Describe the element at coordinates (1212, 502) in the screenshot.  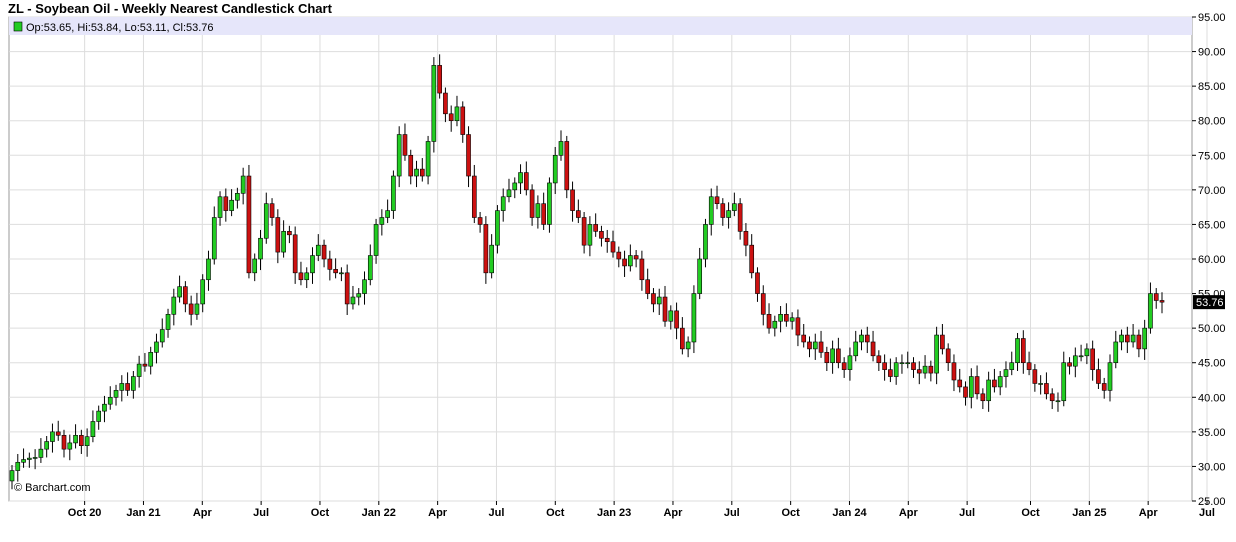
I see `y-tick-label: 25.00` at that location.